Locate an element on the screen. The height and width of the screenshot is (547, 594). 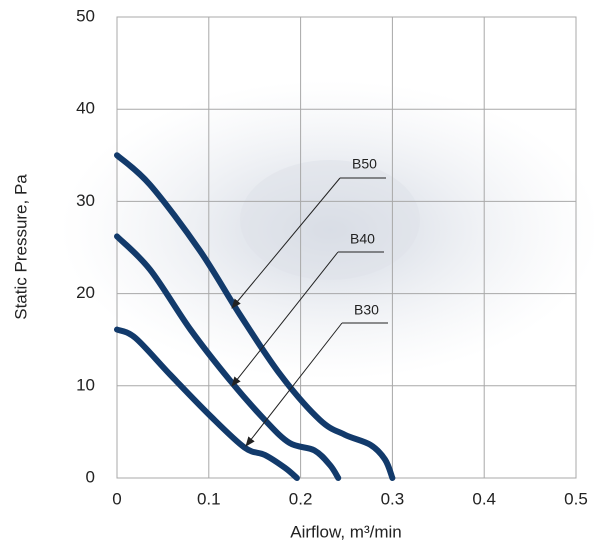
x-tick-label: 0.4 is located at coordinates (484, 498).